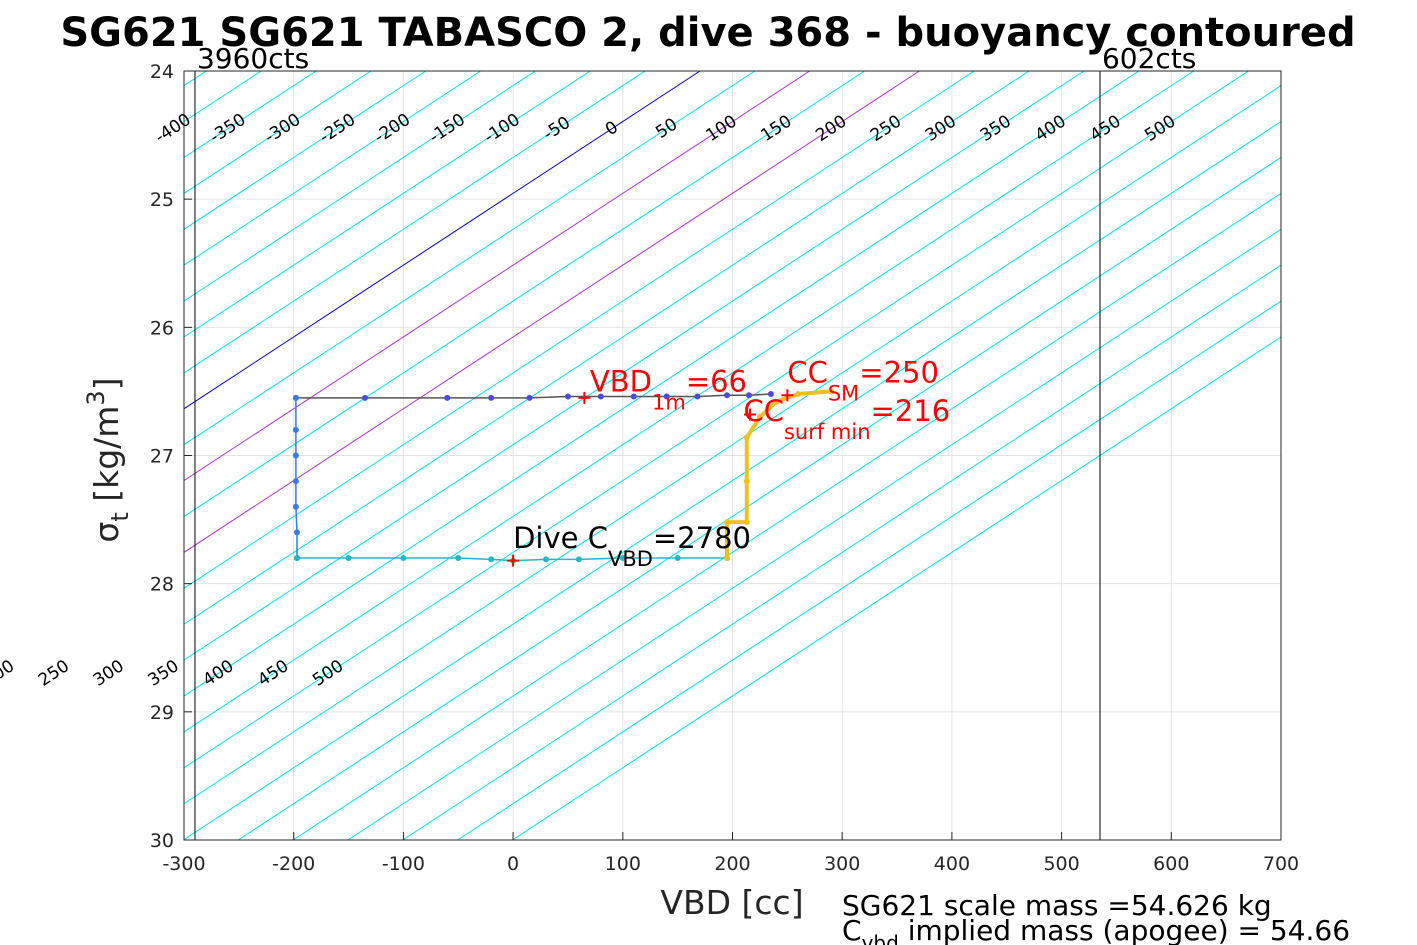 The height and width of the screenshot is (945, 1417). What do you see at coordinates (54, 673) in the screenshot?
I see `contour-label: 250` at bounding box center [54, 673].